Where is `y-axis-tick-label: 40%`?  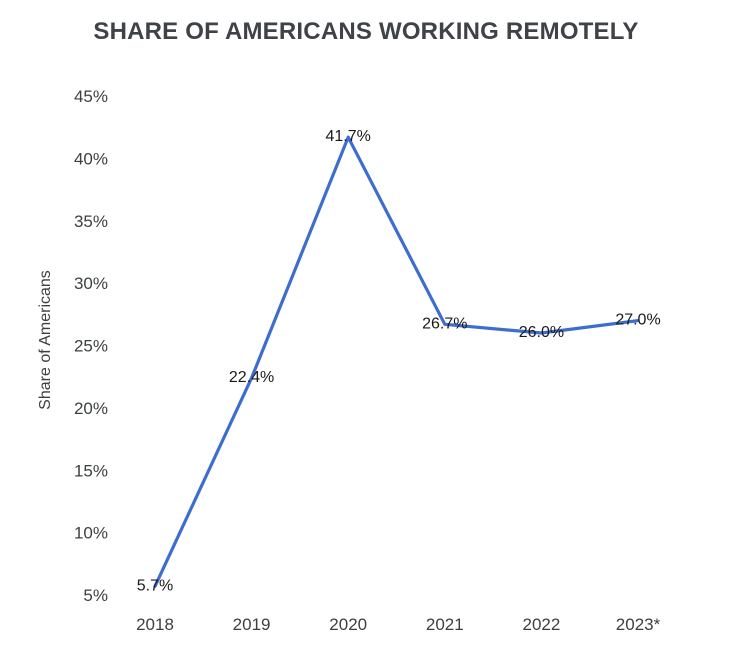 y-axis-tick-label: 40% is located at coordinates (91, 158).